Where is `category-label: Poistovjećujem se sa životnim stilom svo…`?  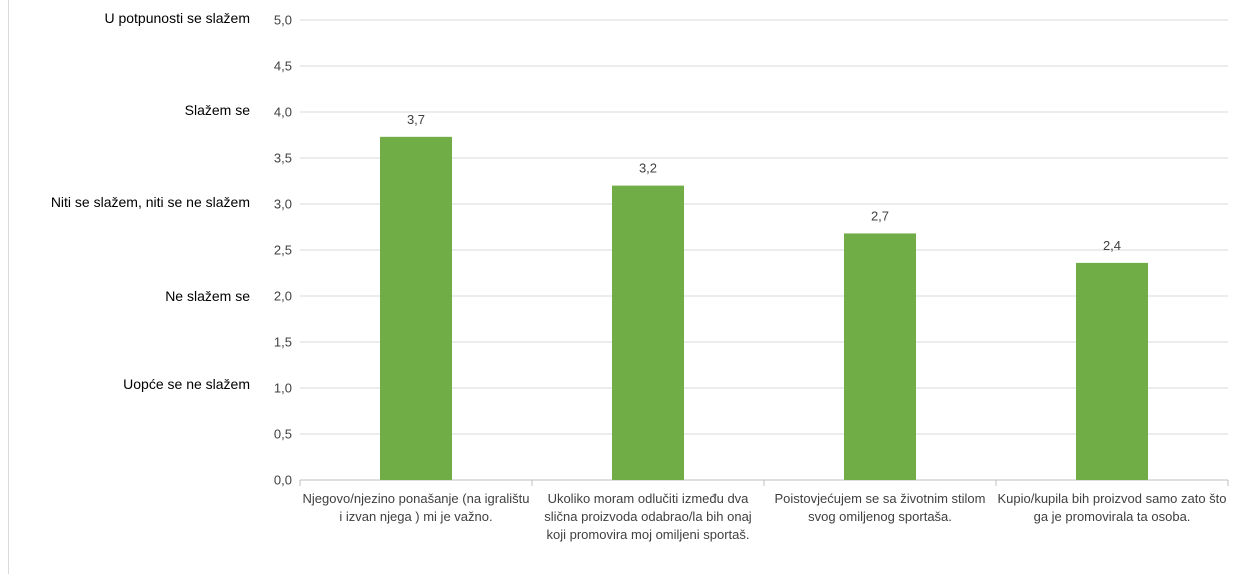 category-label: Poistovjećujem se sa životnim stilom svo… is located at coordinates (880, 507).